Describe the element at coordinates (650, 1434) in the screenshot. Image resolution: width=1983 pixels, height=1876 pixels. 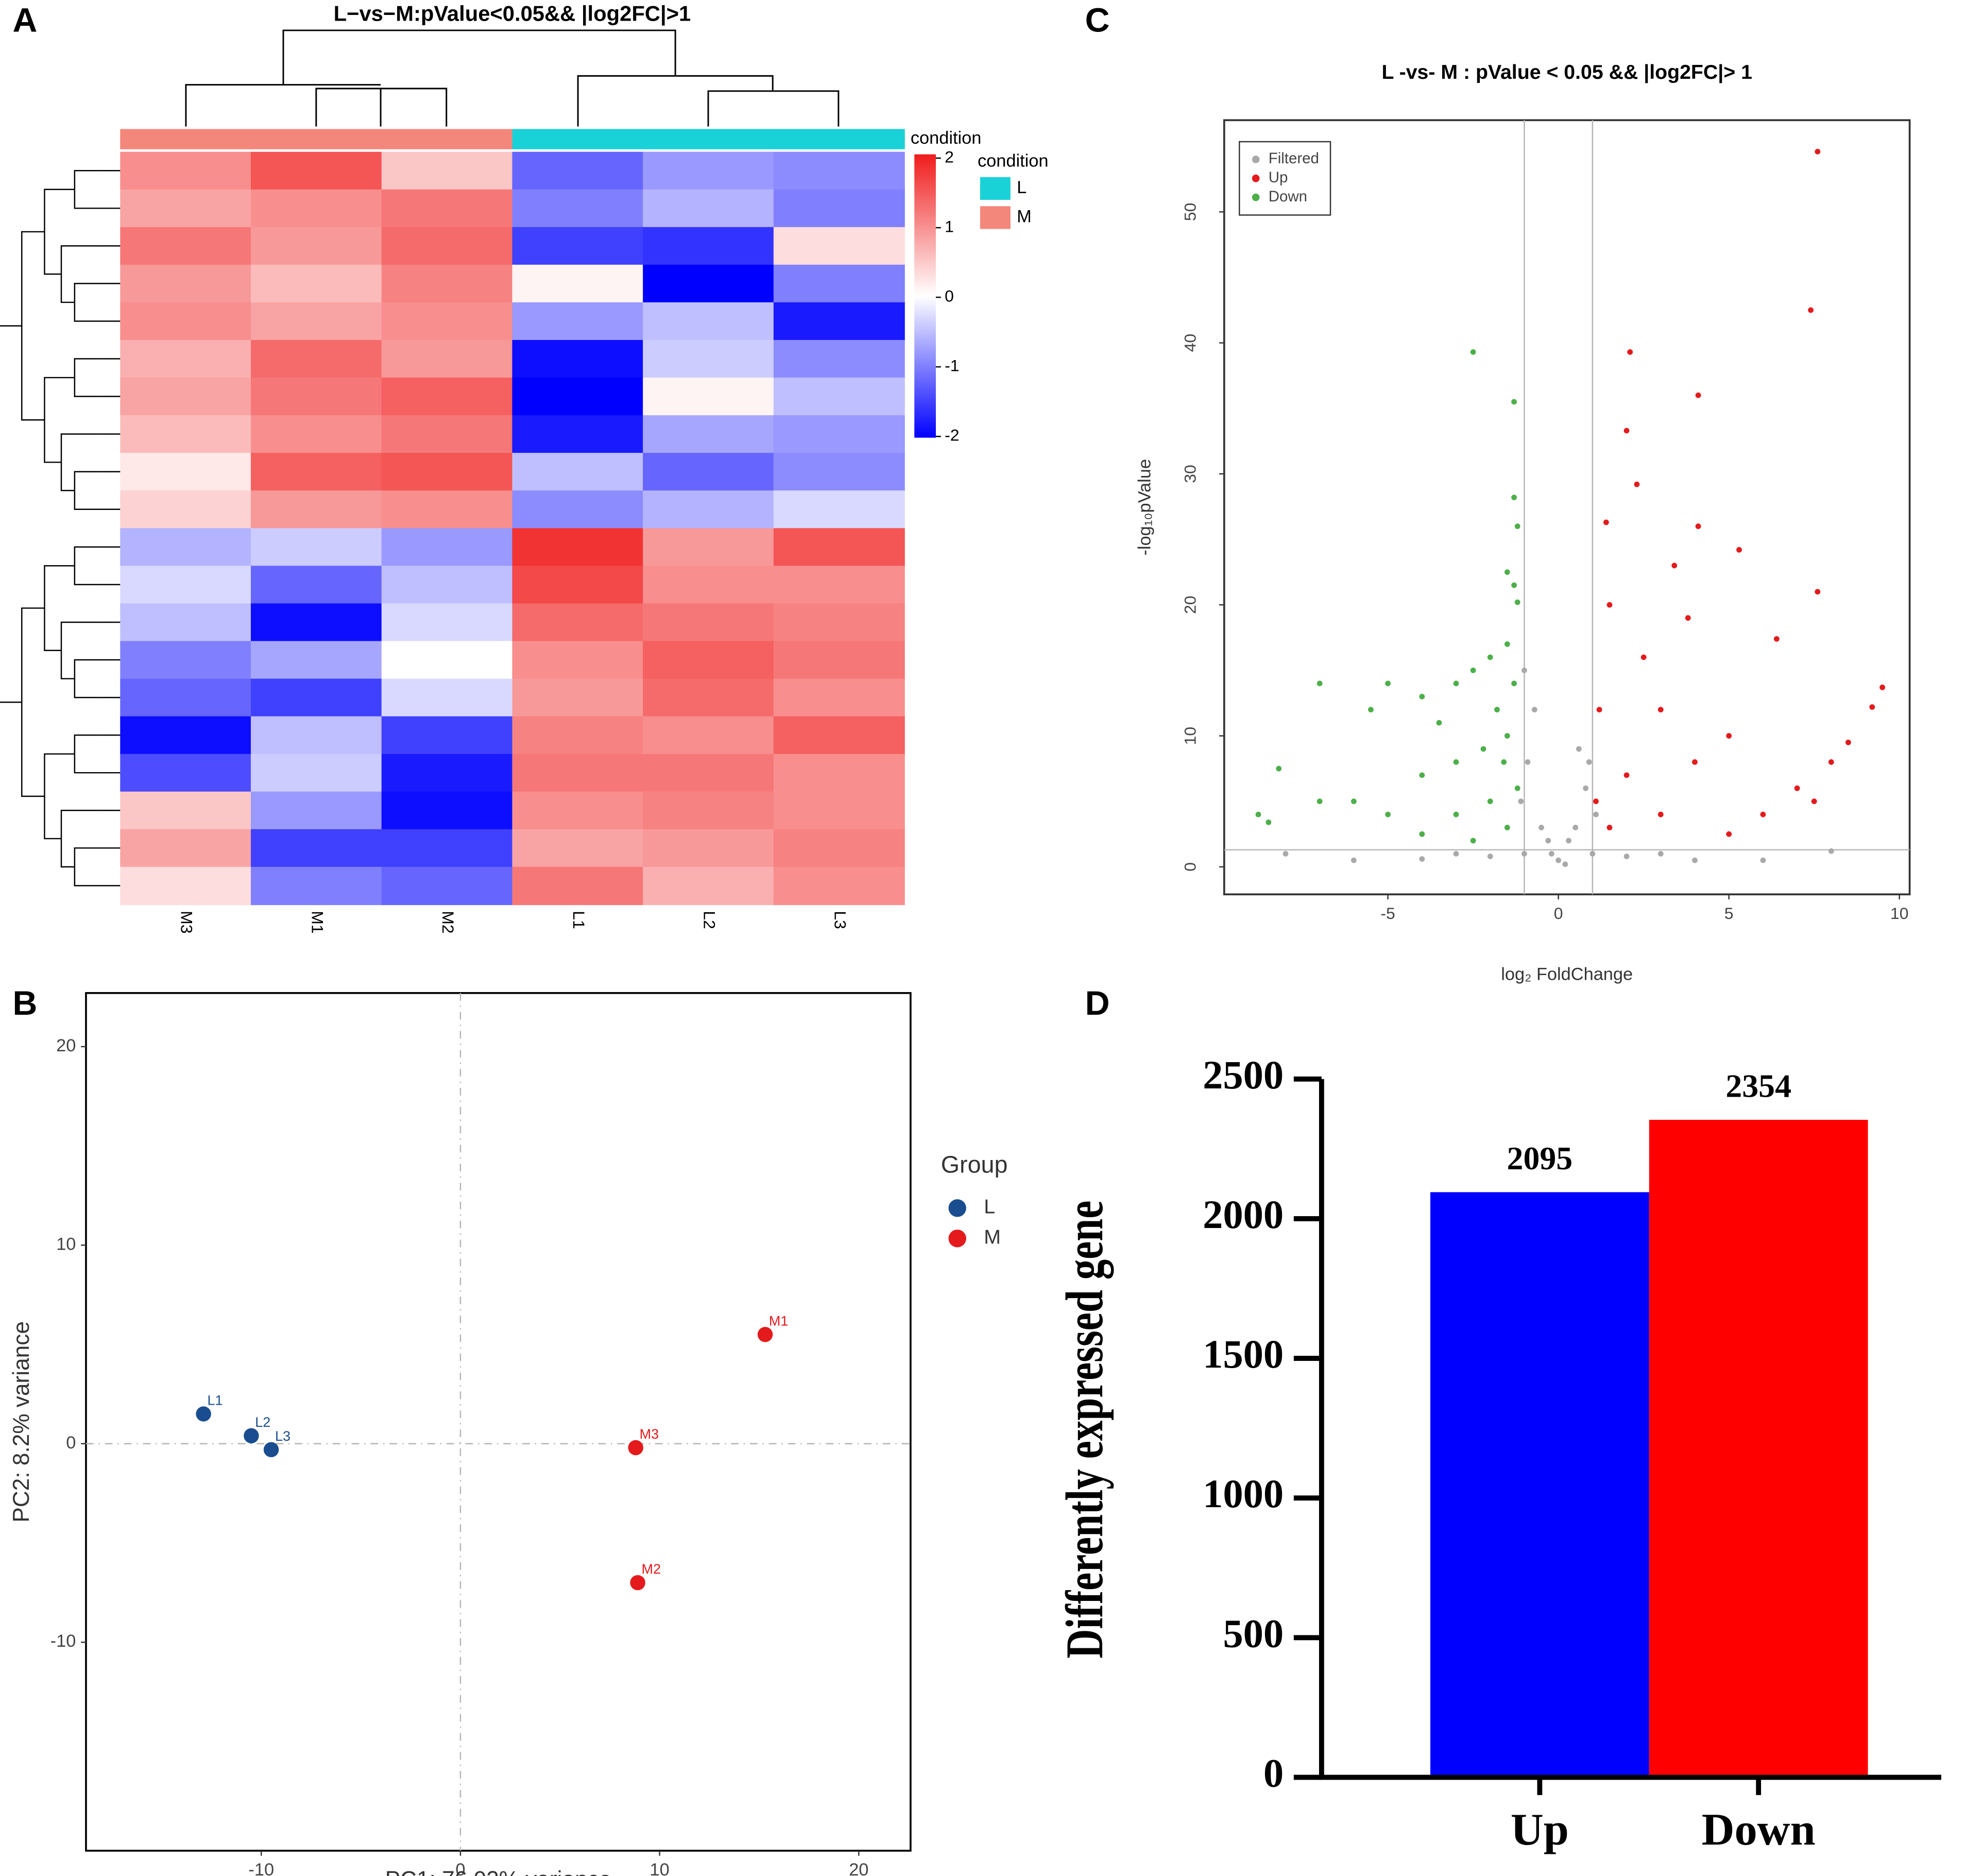
I see `point-label: M3` at that location.